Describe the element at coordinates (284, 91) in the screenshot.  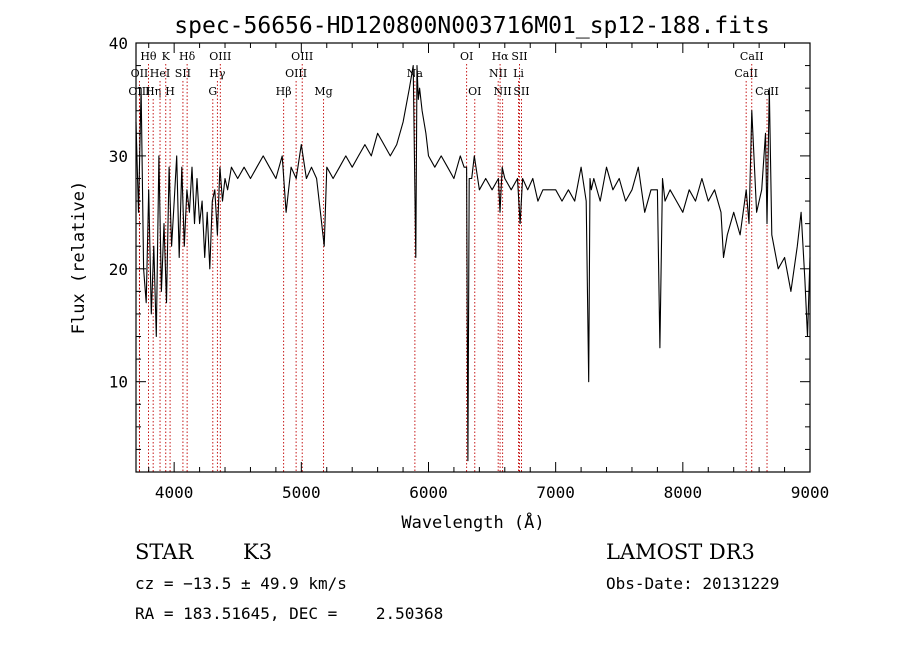
I see `spectral-line-label: Hβ` at that location.